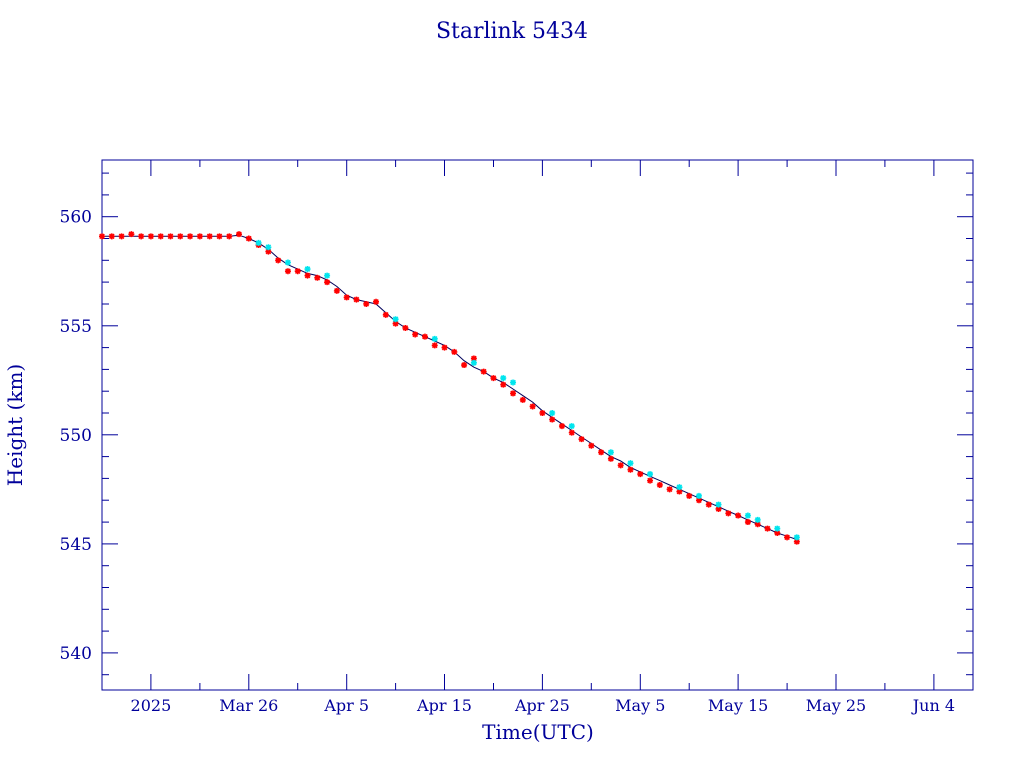 Image resolution: width=1024 pixels, height=768 pixels. What do you see at coordinates (512, 31) in the screenshot?
I see `chart-title: Starlink 5434` at bounding box center [512, 31].